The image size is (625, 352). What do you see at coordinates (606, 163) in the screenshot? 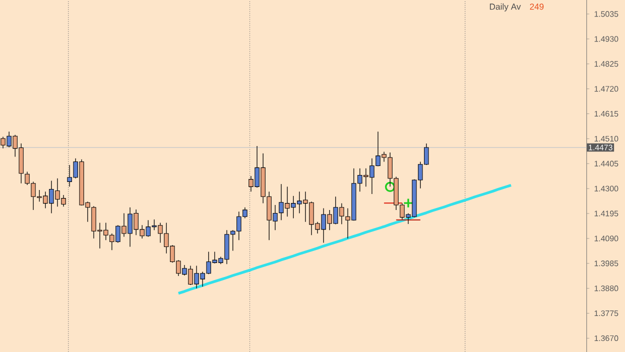
I see `y-tick-label: 1.4405` at bounding box center [606, 163].